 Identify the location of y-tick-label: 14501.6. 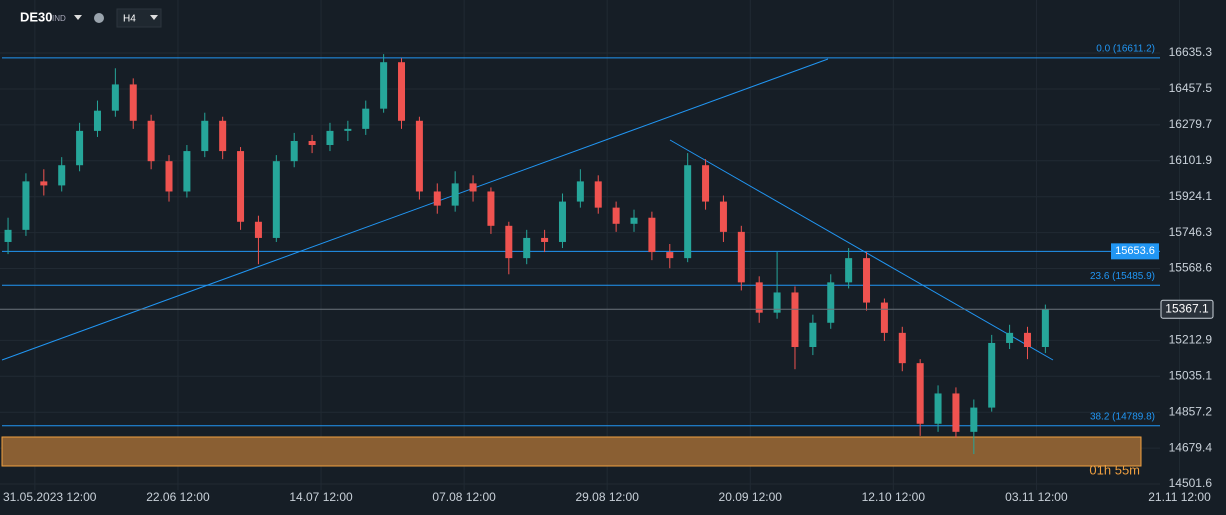
(1191, 483).